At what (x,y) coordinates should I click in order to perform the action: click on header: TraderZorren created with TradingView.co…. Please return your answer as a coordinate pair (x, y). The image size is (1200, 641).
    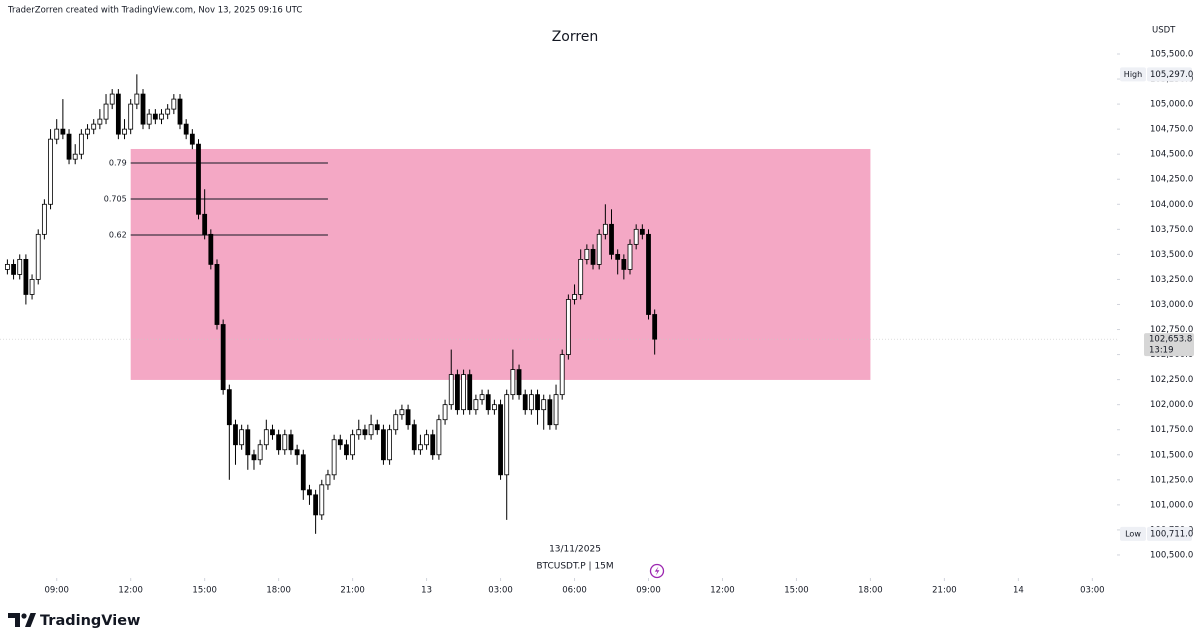
    Looking at the image, I should click on (154, 11).